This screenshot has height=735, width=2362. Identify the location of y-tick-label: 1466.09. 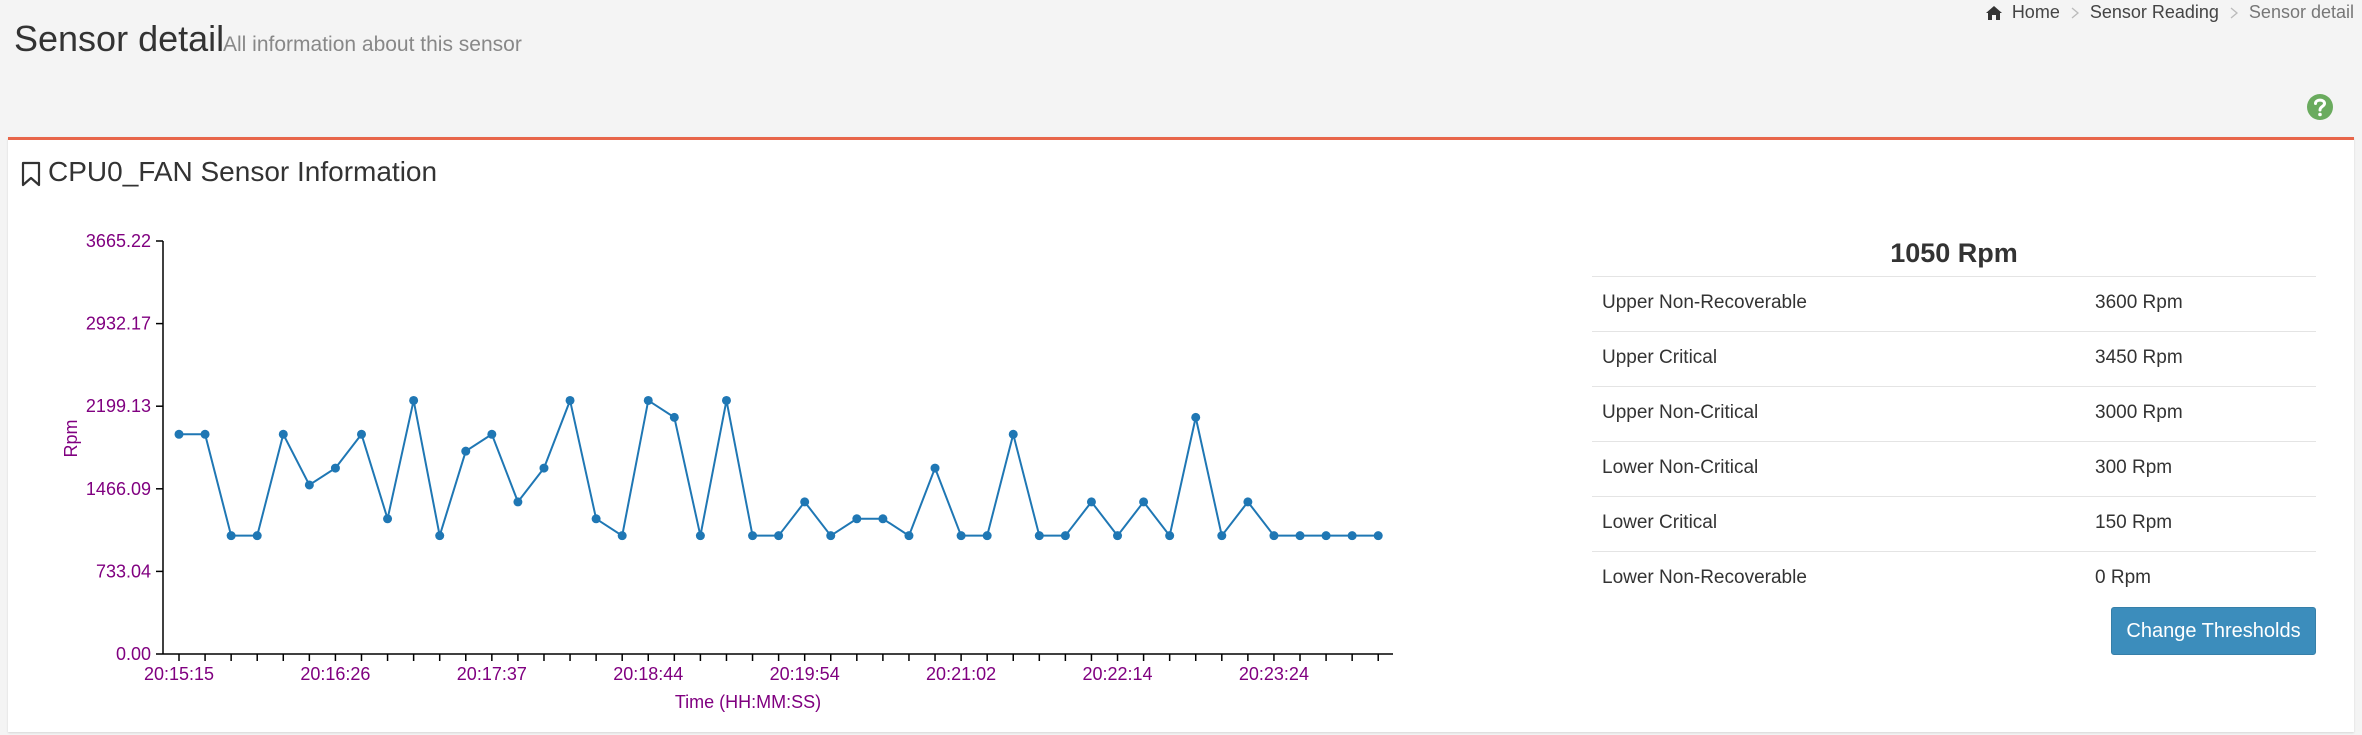
(118, 489).